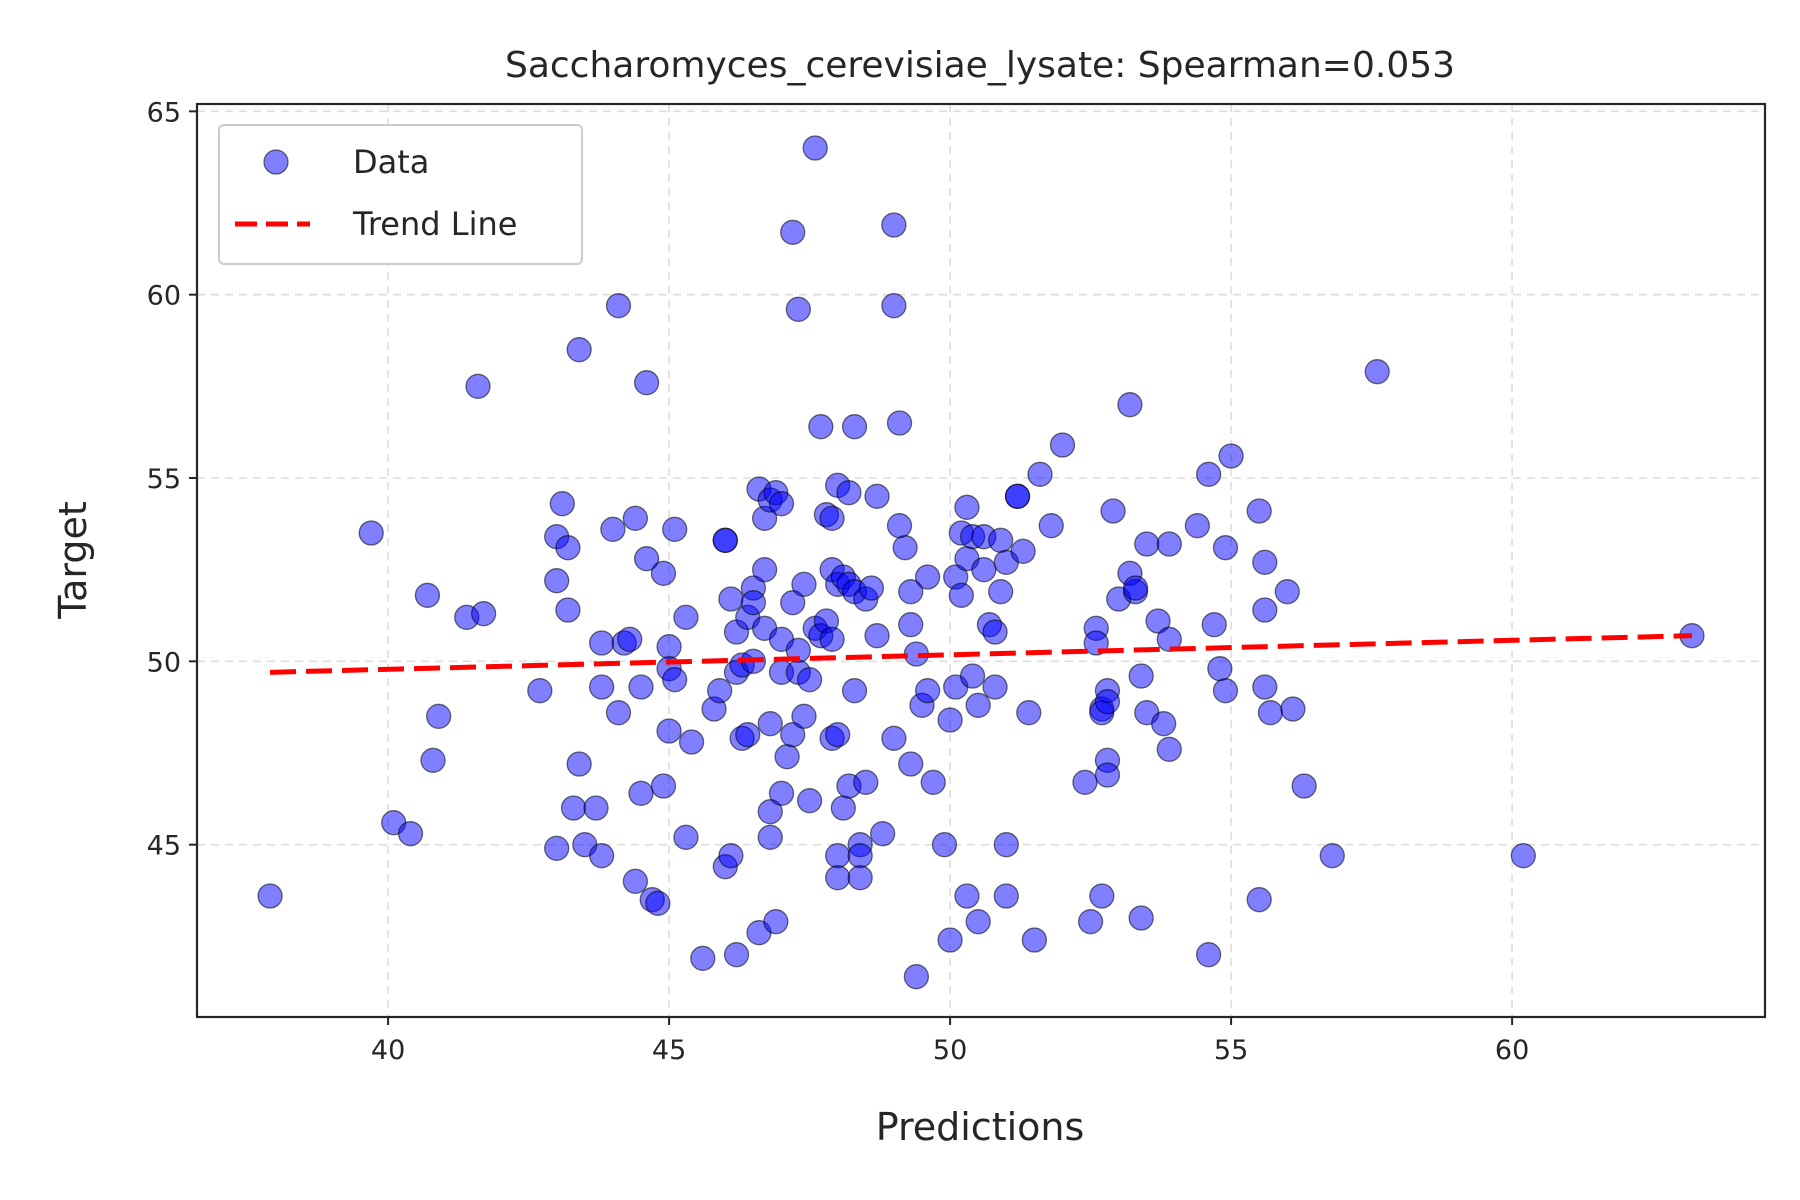 The image size is (1800, 1200). What do you see at coordinates (400, 194) in the screenshot?
I see `legend-box` at bounding box center [400, 194].